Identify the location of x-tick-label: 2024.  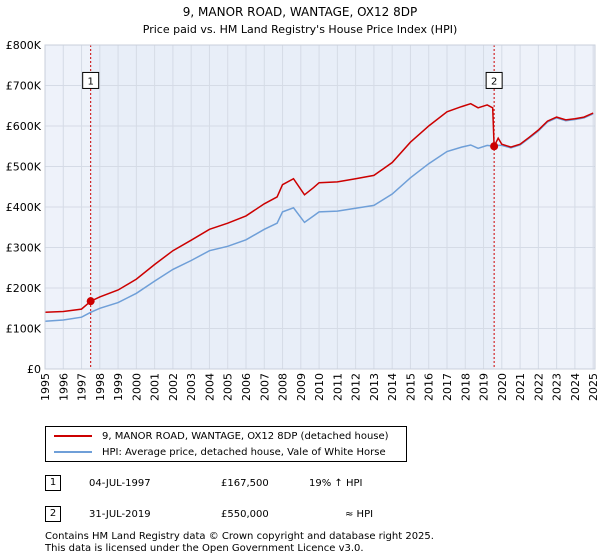
(575, 387).